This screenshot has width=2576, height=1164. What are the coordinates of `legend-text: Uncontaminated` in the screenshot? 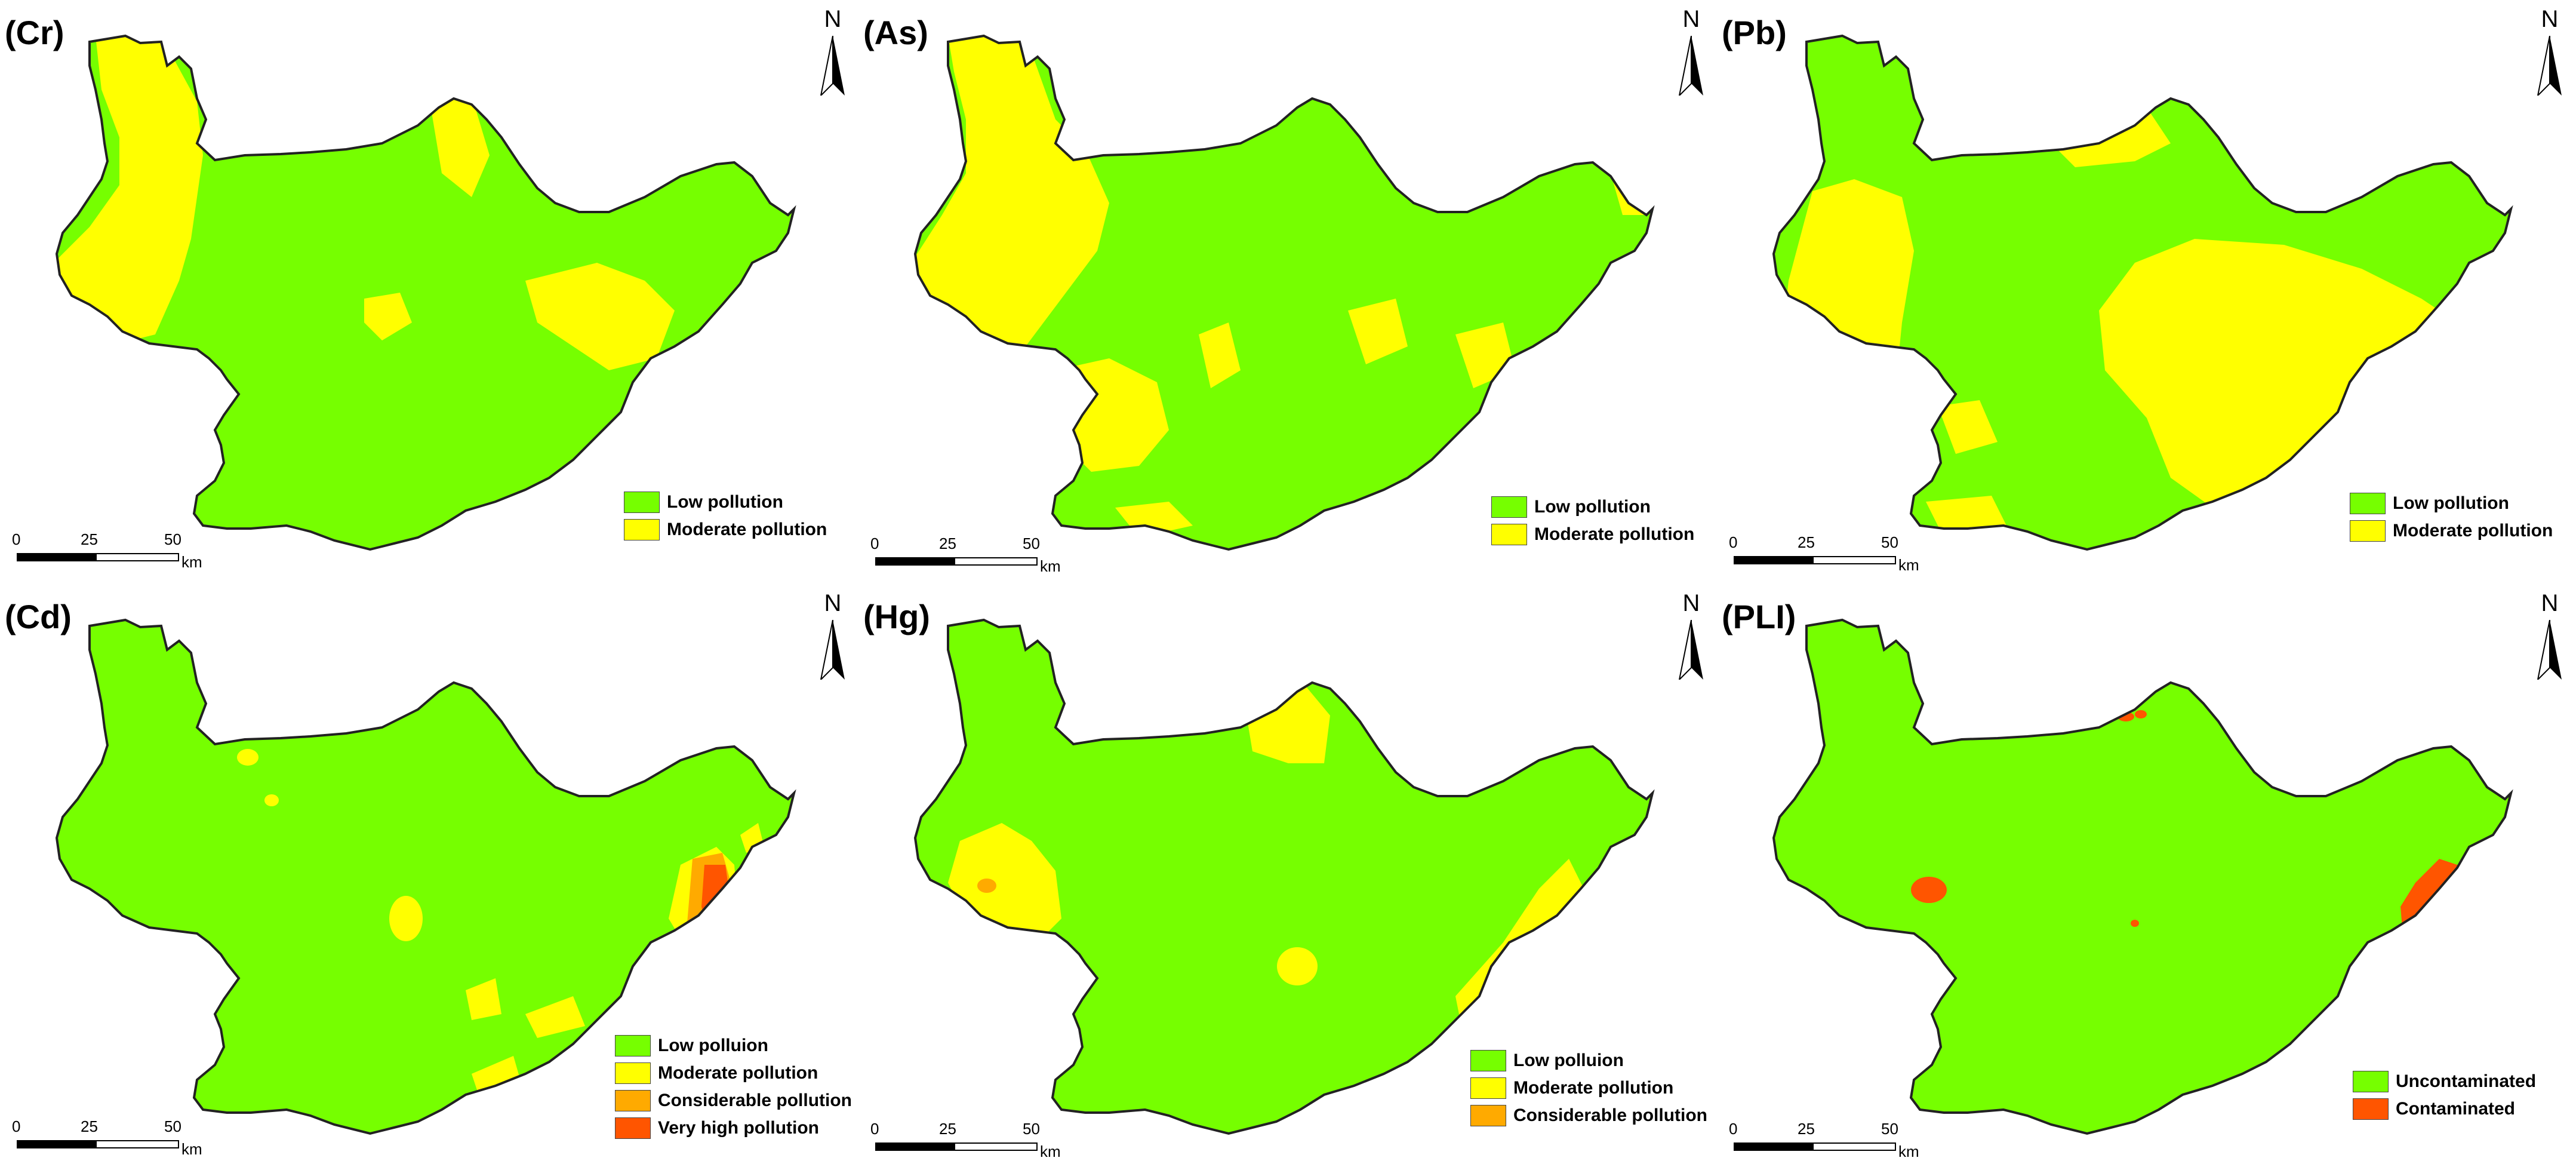 It's located at (2466, 1081).